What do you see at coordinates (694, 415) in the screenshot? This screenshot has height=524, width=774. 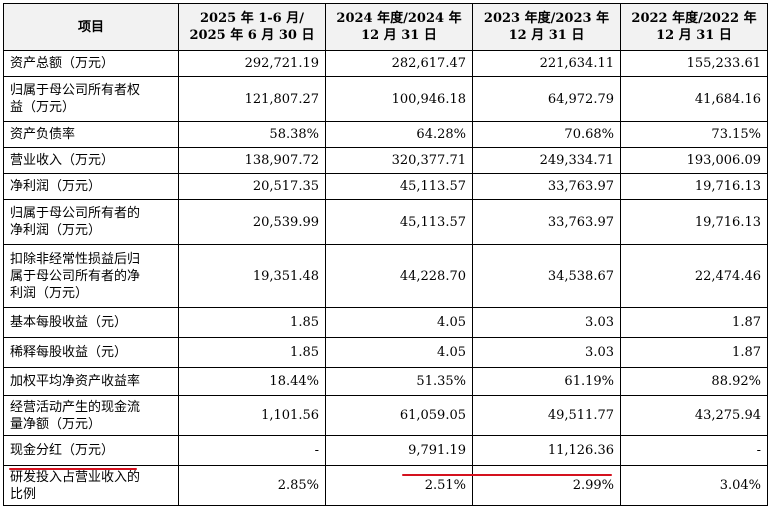 I see `cell: 43,275.94` at bounding box center [694, 415].